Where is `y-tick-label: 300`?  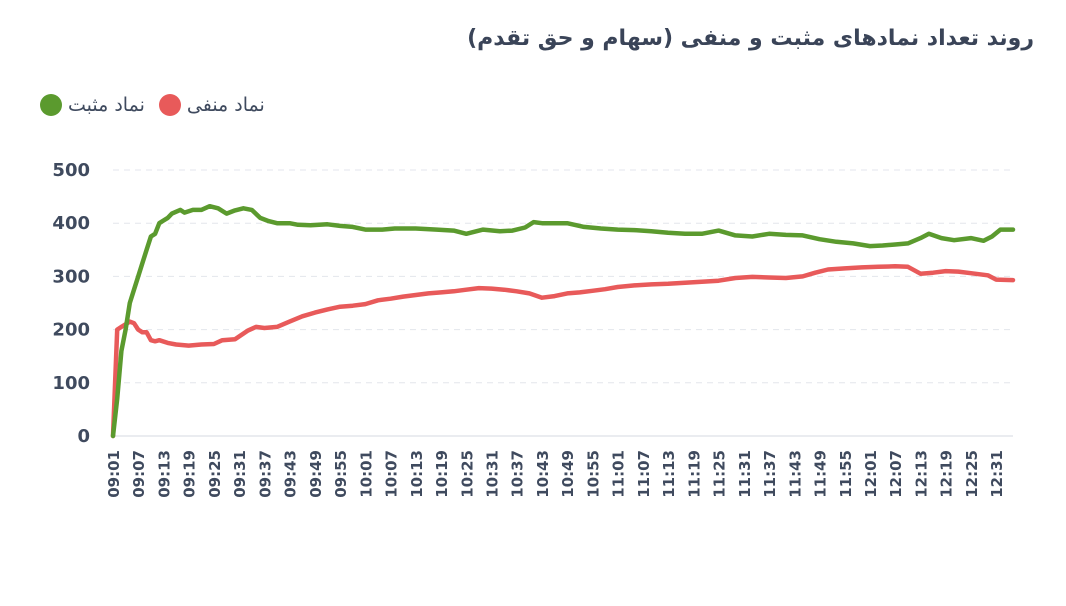 y-tick-label: 300 is located at coordinates (71, 276).